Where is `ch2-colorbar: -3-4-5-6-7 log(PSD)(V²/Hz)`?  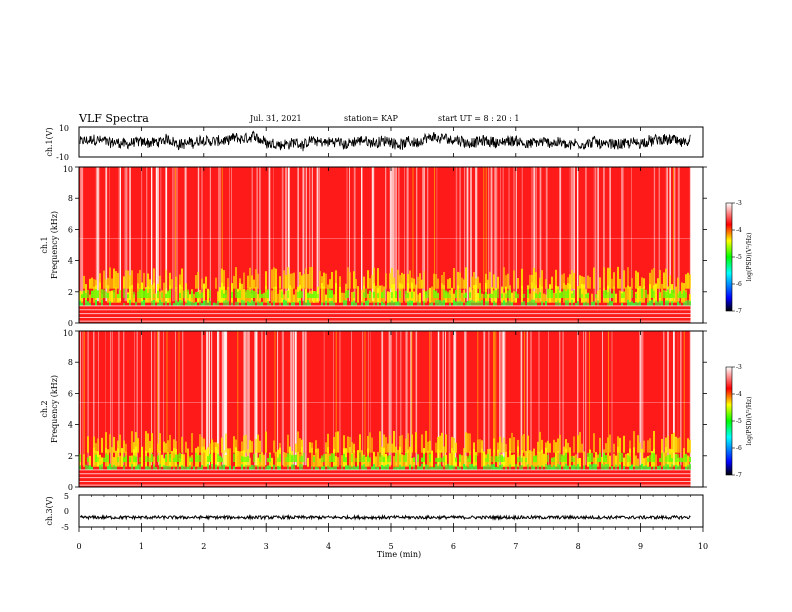
ch2-colorbar: -3-4-5-6-7 log(PSD)(V²/Hz) is located at coordinates (739, 421).